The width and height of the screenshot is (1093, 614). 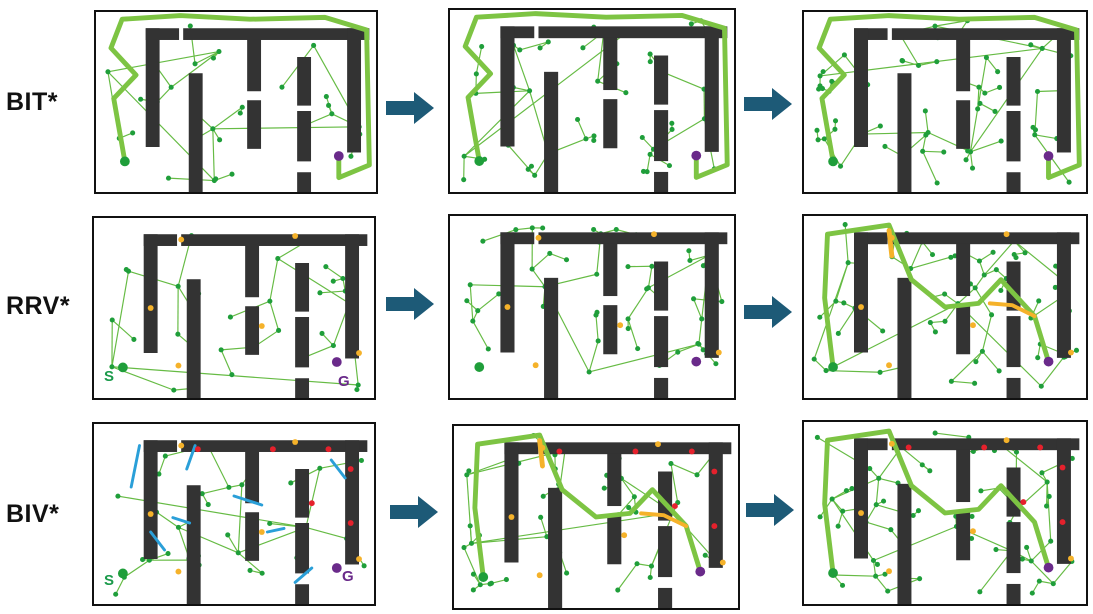 I want to click on start-label: S, so click(x=109, y=580).